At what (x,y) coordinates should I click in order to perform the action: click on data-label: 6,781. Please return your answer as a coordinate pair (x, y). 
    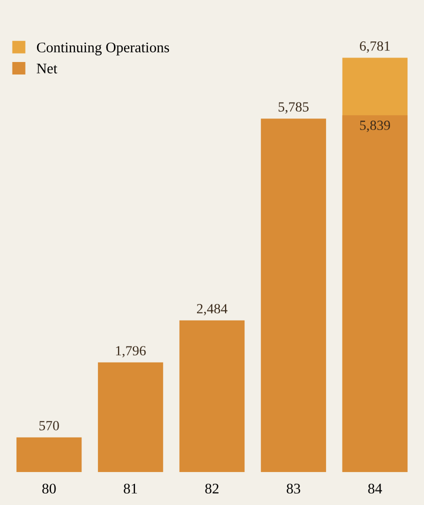
    Looking at the image, I should click on (375, 47).